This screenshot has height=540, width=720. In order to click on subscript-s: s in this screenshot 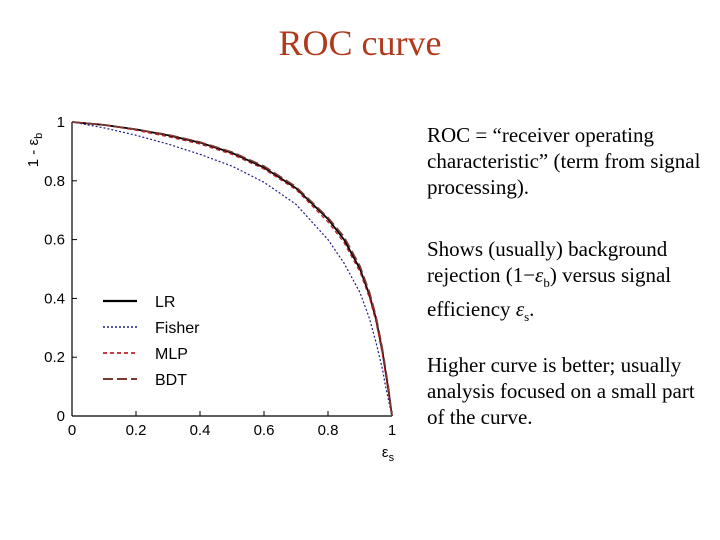, I will do `click(527, 317)`.